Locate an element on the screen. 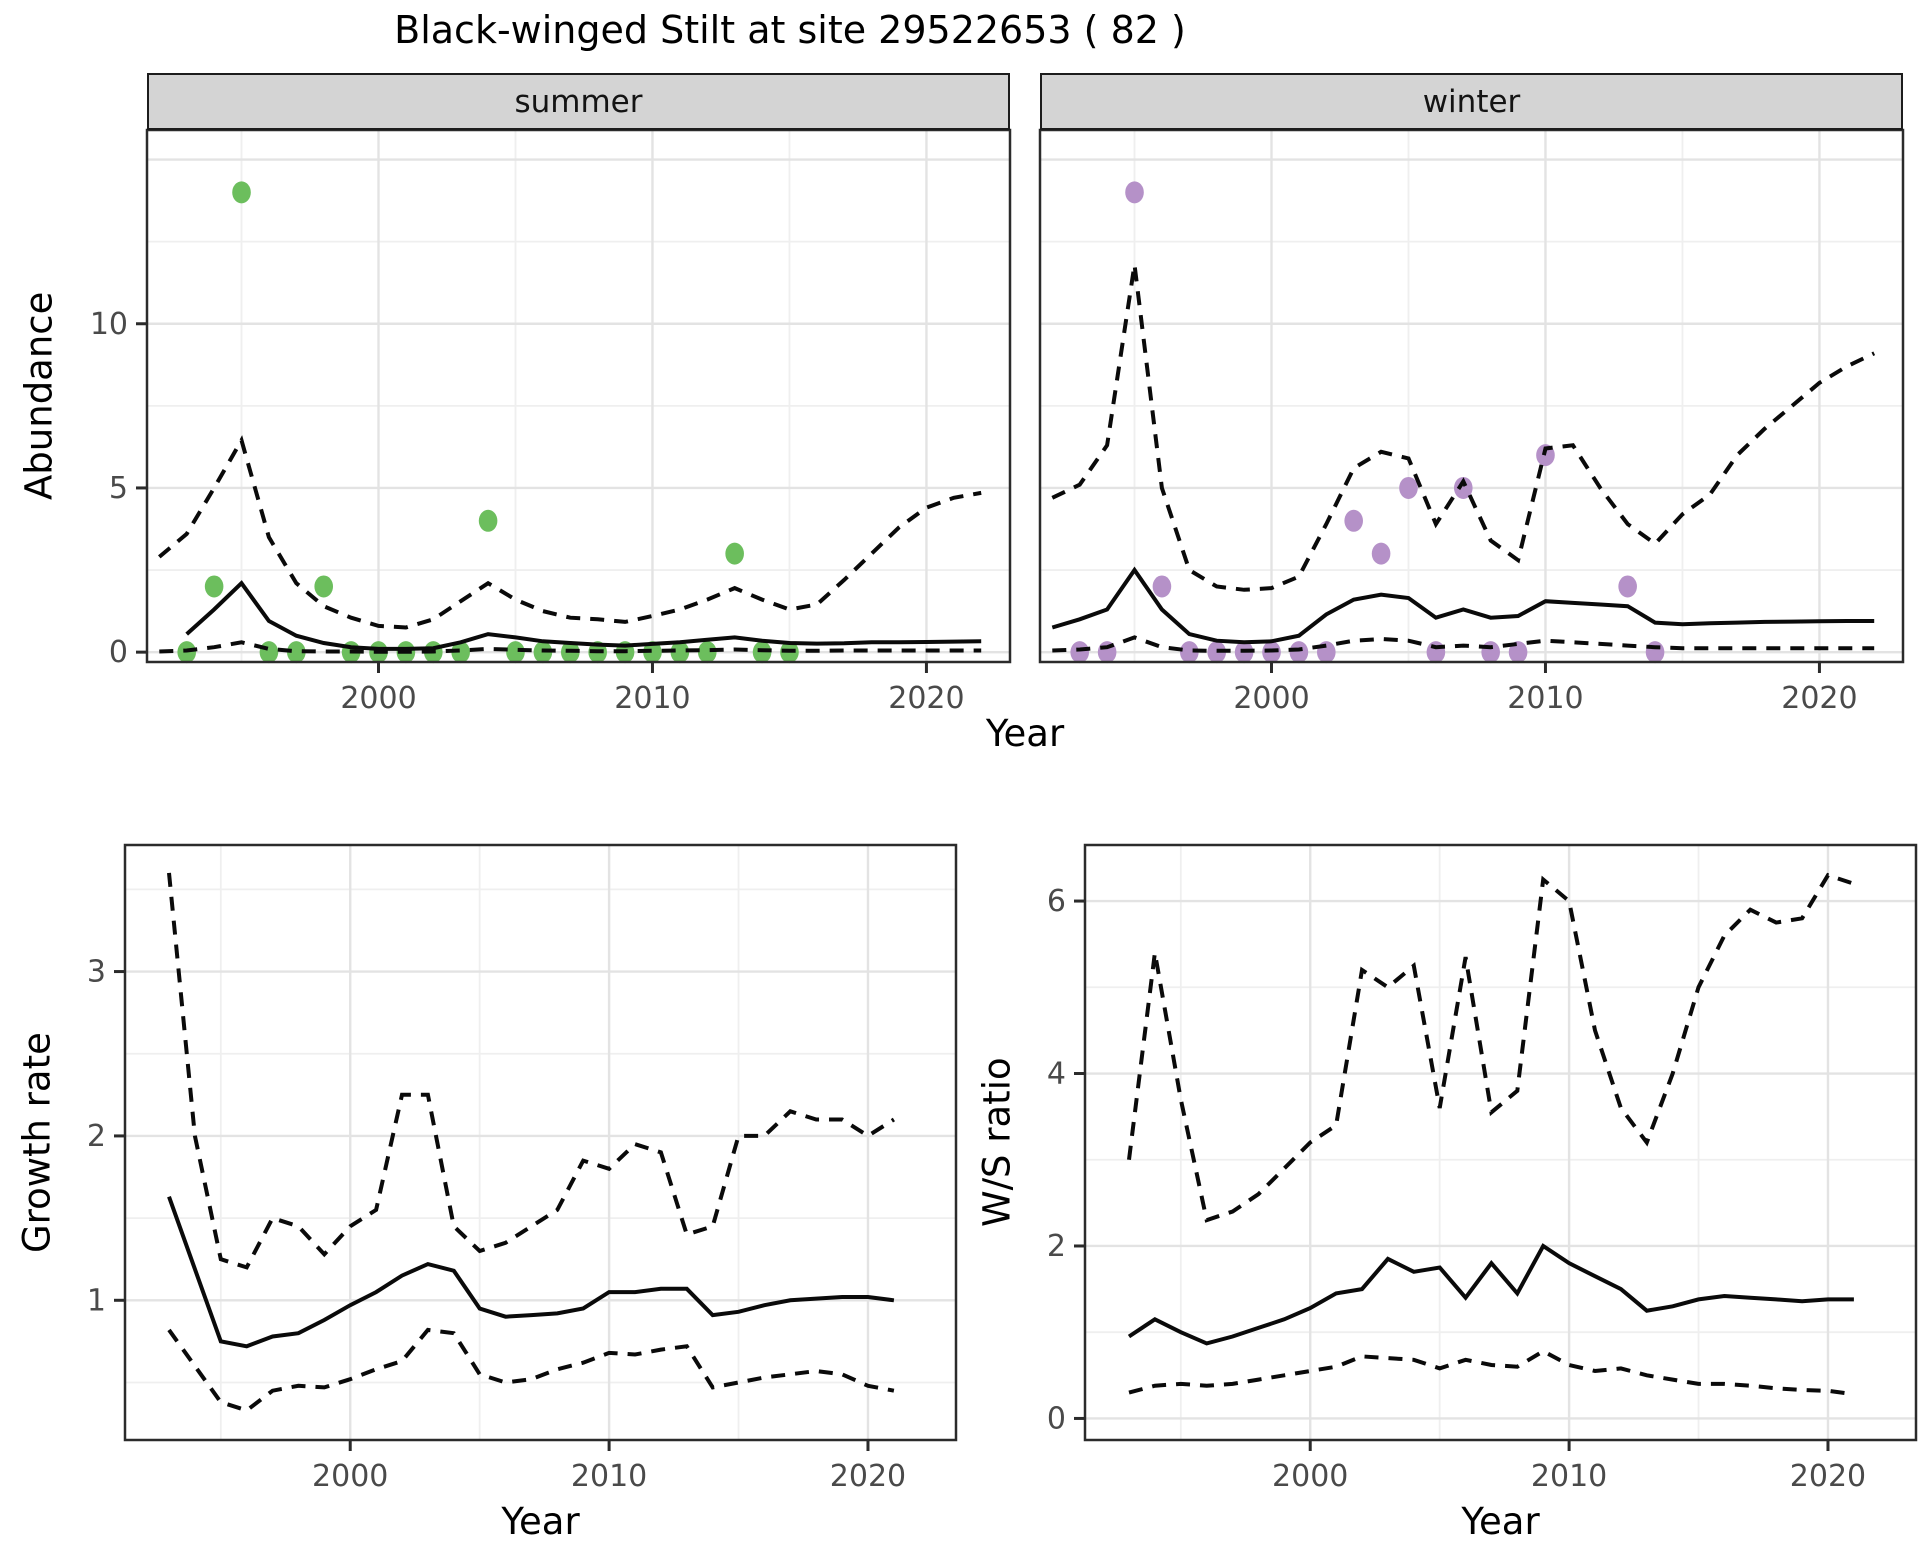  y-tick-label: 1 is located at coordinates (96, 1300).